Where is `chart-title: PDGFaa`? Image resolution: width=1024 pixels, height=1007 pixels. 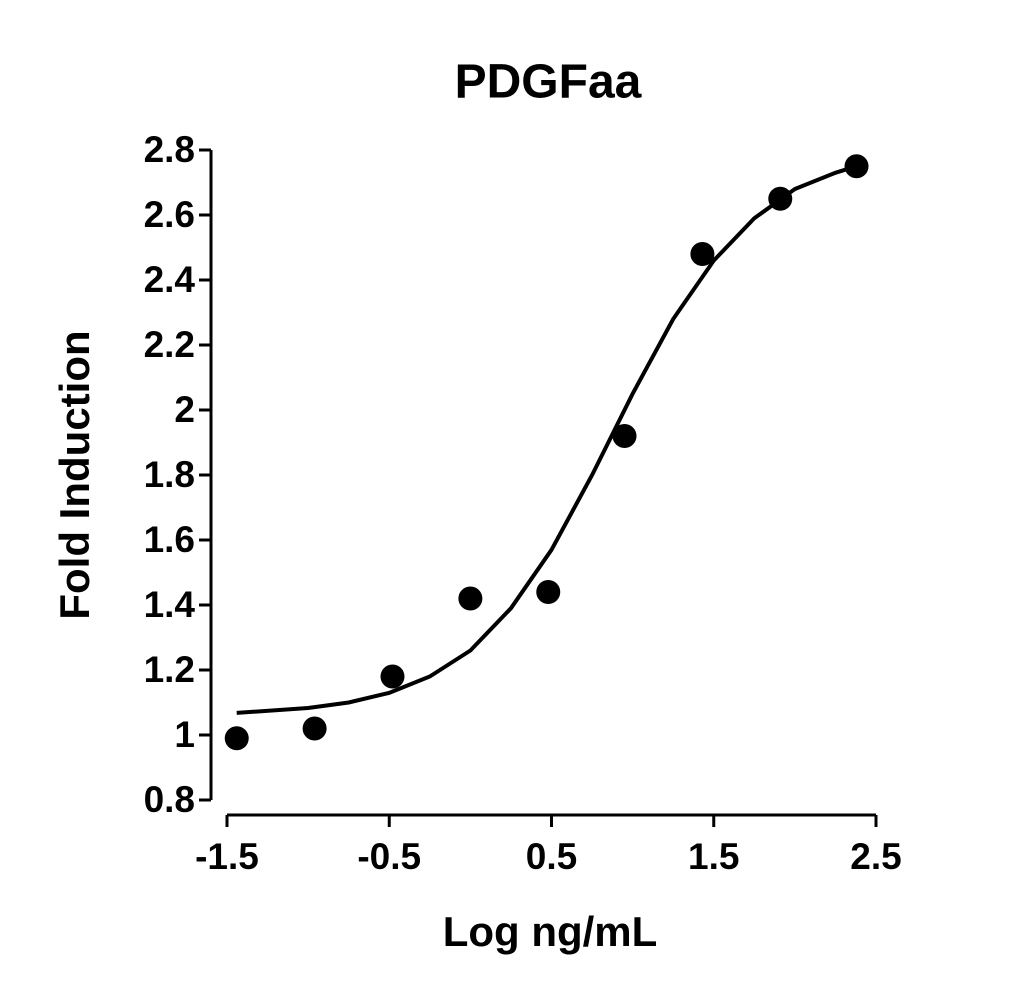 chart-title: PDGFaa is located at coordinates (548, 82).